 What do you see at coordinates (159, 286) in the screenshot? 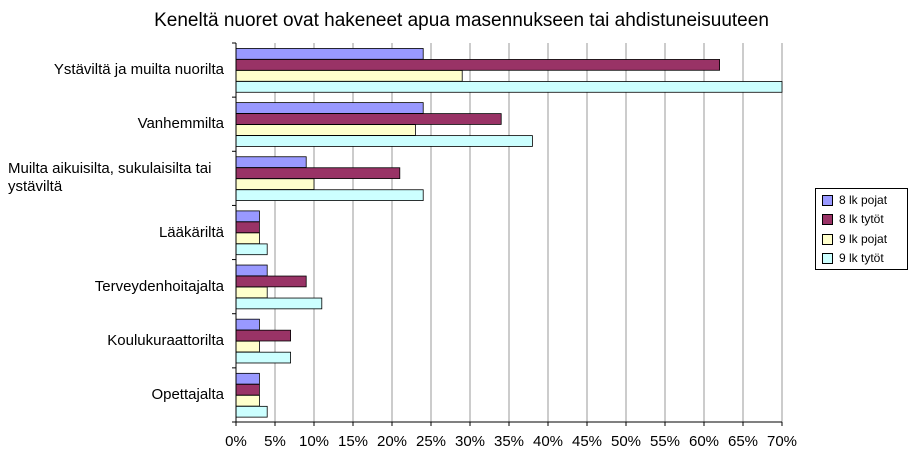
I see `category-label: Terveydenhoitajalta` at bounding box center [159, 286].